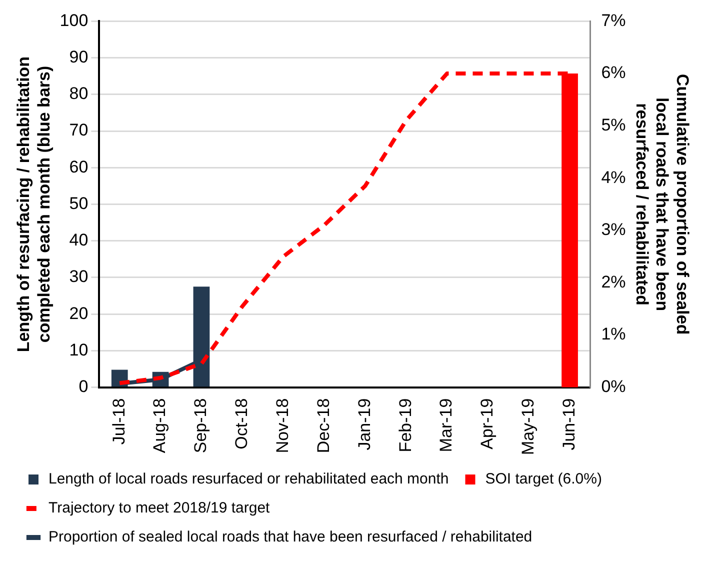 This screenshot has height=563, width=706. I want to click on y2-tick-label: 0%, so click(613, 386).